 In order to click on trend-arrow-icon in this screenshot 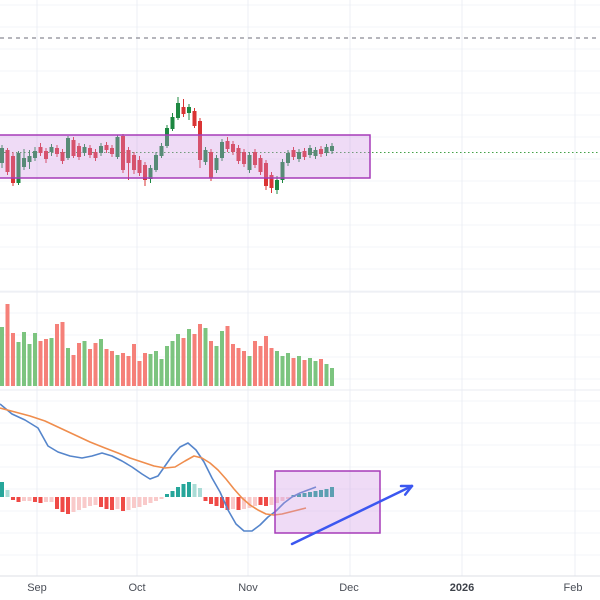, I will do `click(352, 515)`.